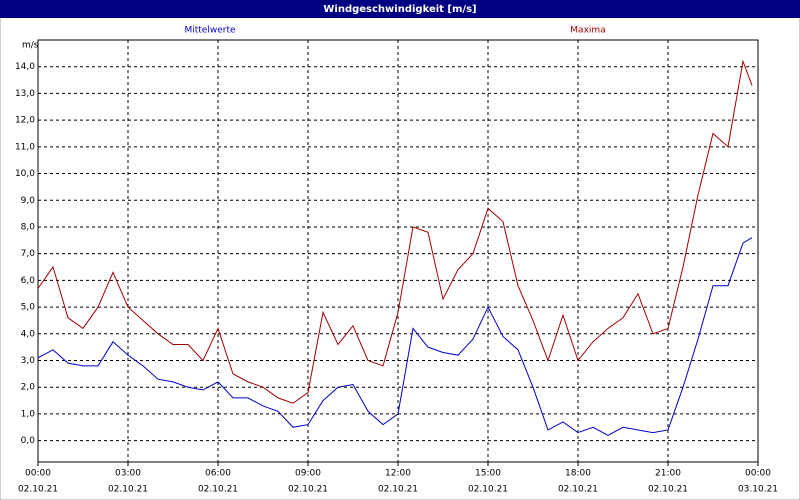  I want to click on chart-title: Windgeschwindigkeit [m/s], so click(399, 9).